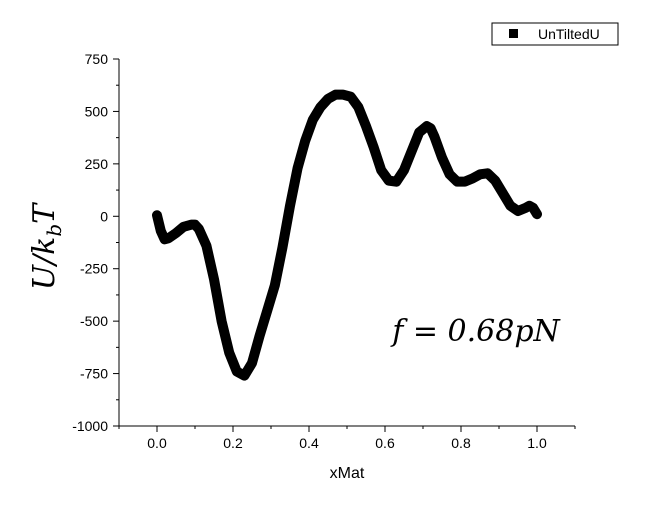  Describe the element at coordinates (475, 331) in the screenshot. I see `annotation-force: f = 0.68pN` at that location.